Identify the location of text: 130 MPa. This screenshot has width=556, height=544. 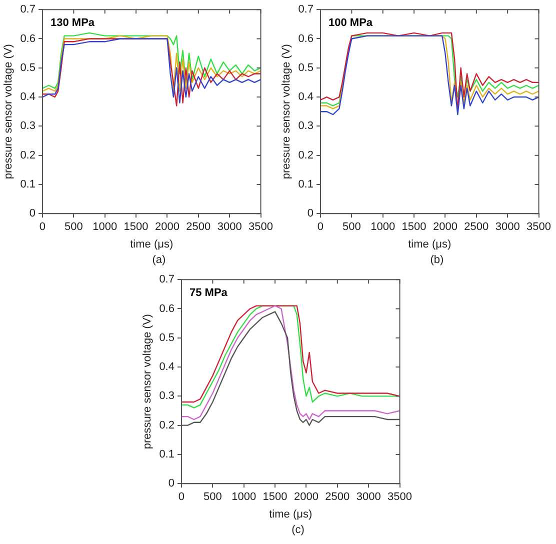
(73, 23).